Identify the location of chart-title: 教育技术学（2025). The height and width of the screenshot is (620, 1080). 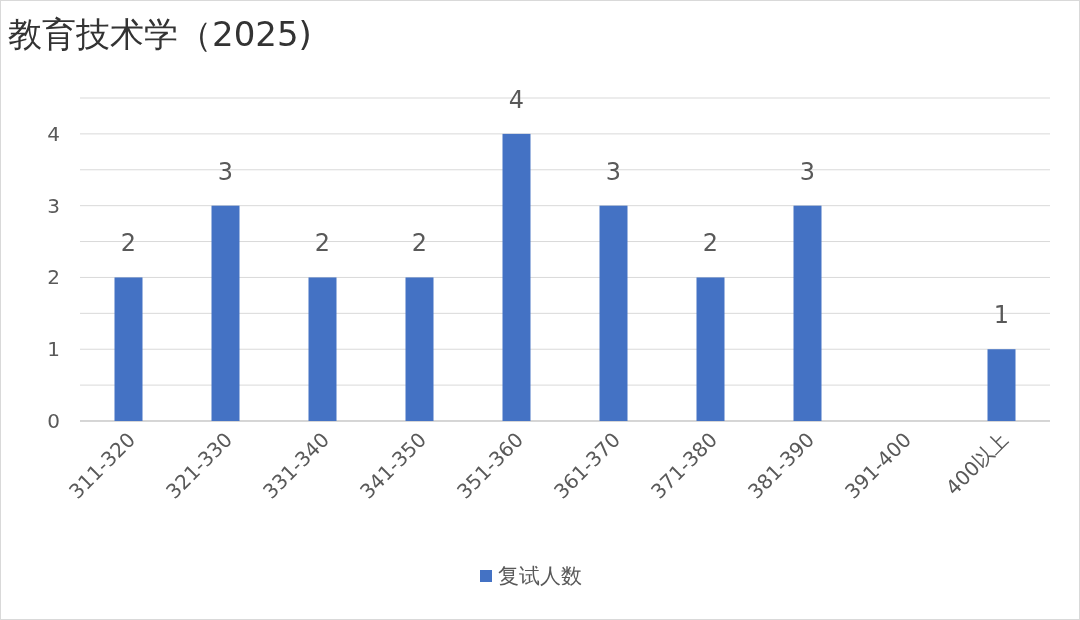
(160, 34).